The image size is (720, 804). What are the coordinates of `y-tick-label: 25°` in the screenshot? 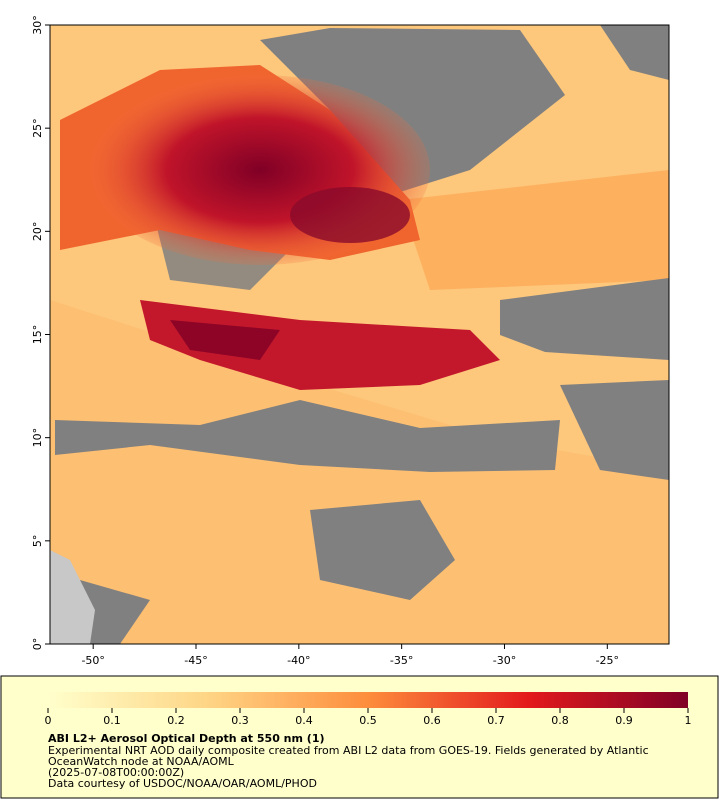 It's located at (37, 128).